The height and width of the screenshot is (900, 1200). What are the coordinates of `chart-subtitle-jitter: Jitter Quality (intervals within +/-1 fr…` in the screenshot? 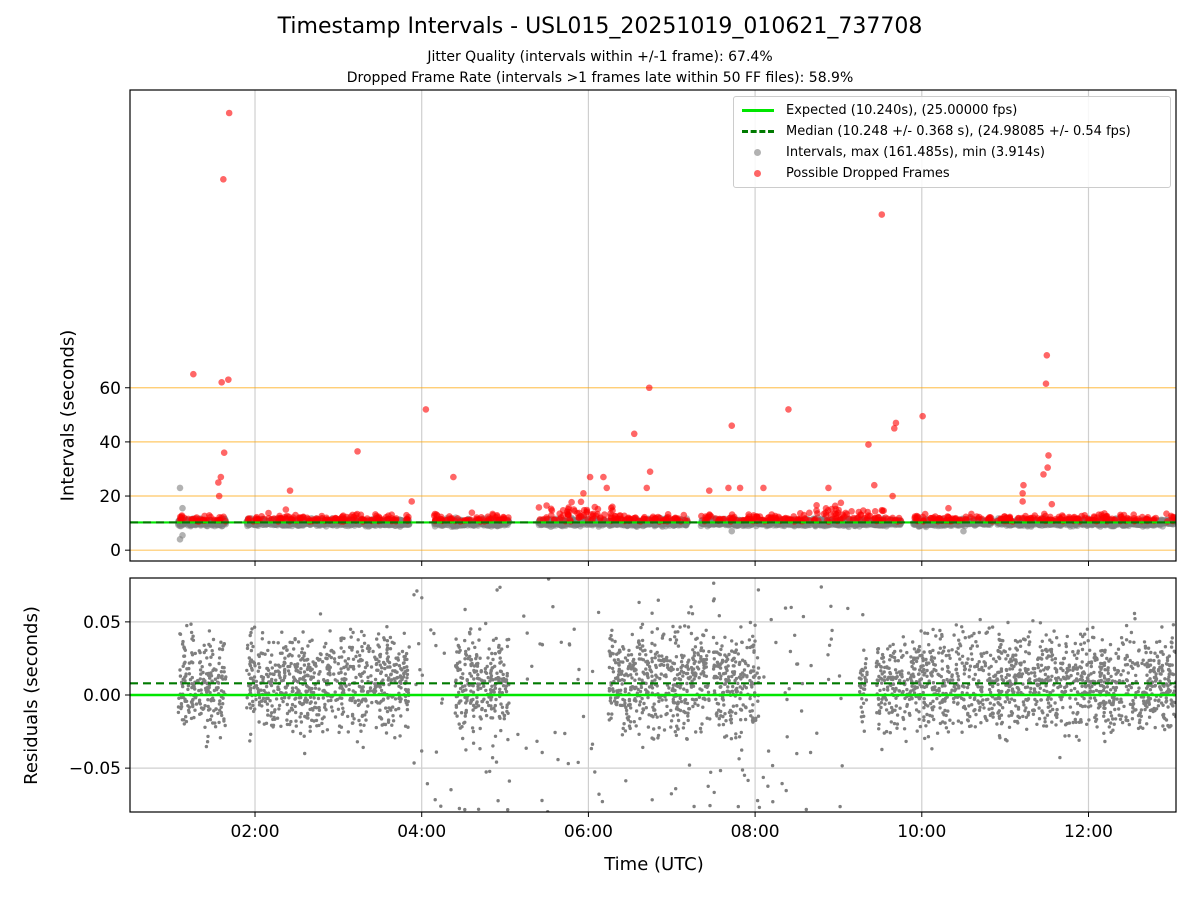 It's located at (600, 57).